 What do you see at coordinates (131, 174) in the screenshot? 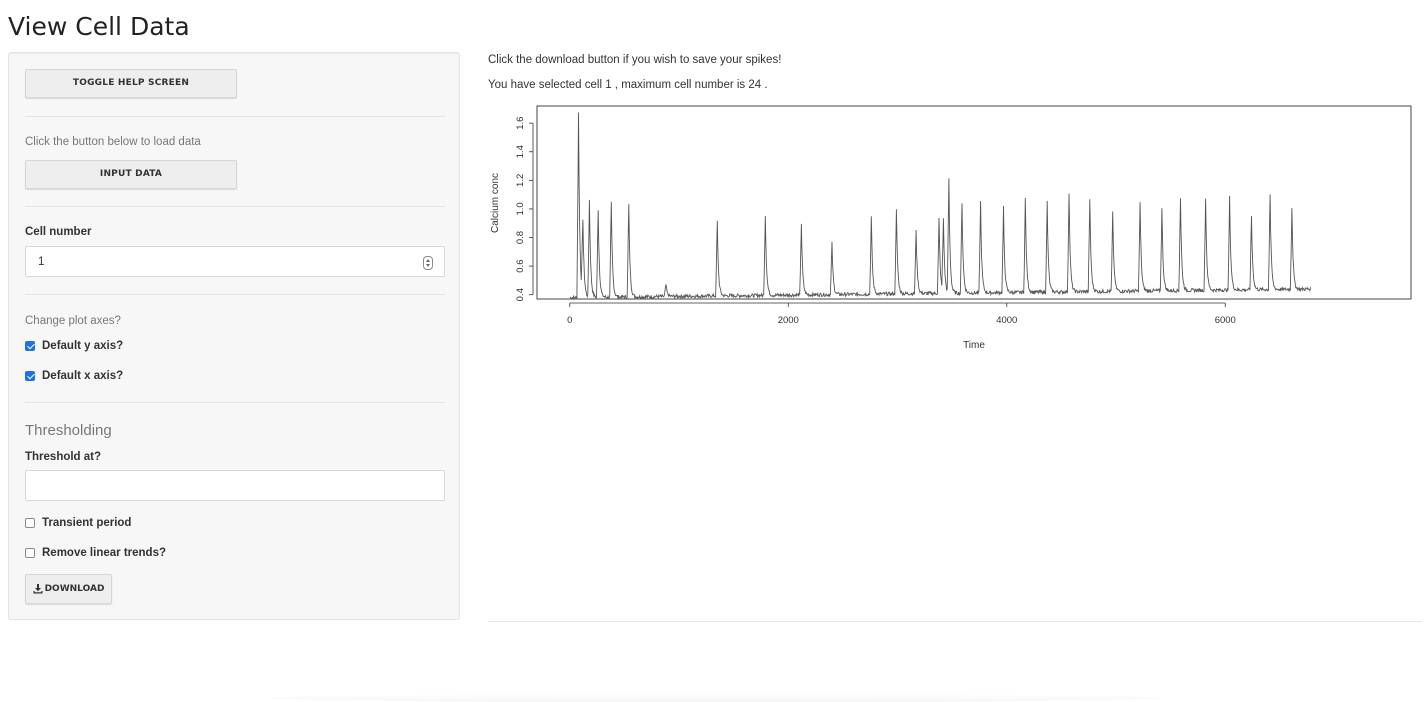
I see `input-data-button: INPUT DATA` at bounding box center [131, 174].